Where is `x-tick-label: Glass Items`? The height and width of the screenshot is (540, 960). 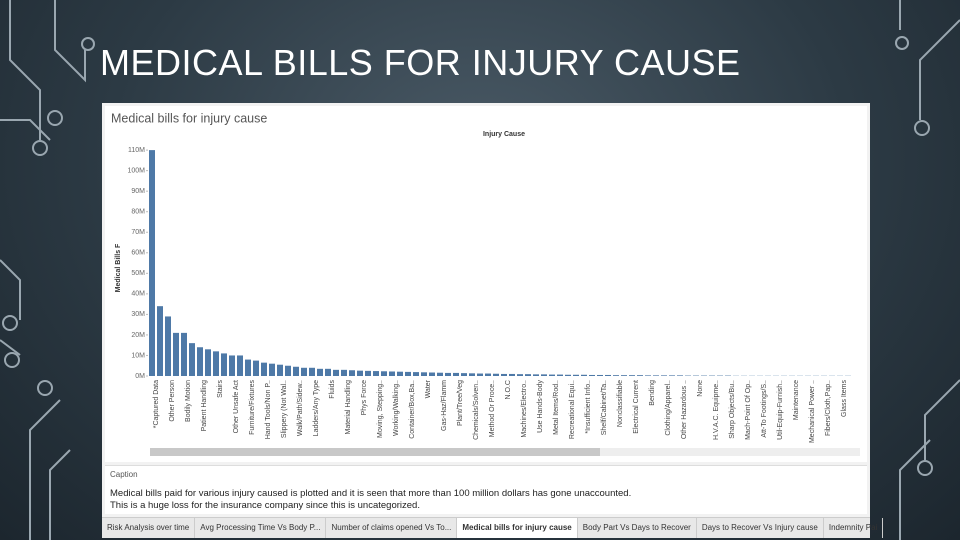 x-tick-label: Glass Items is located at coordinates (844, 398).